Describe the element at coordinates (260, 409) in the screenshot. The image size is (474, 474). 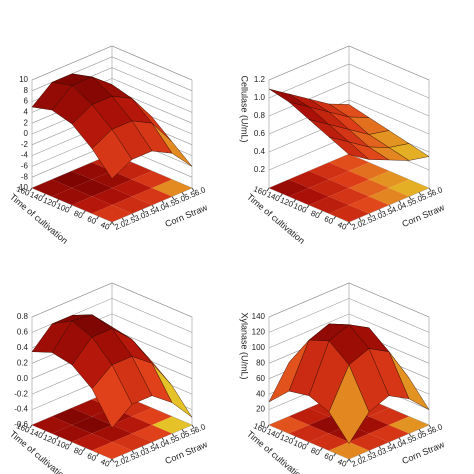
I see `z-tick-label: 20` at that location.